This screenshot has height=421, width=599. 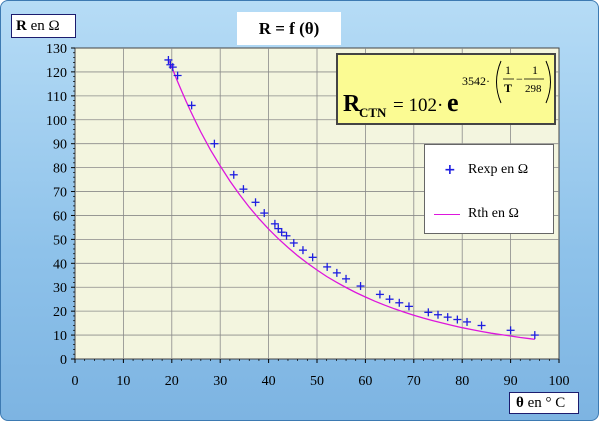 What do you see at coordinates (60, 216) in the screenshot?
I see `y-tick-label: 60` at bounding box center [60, 216].